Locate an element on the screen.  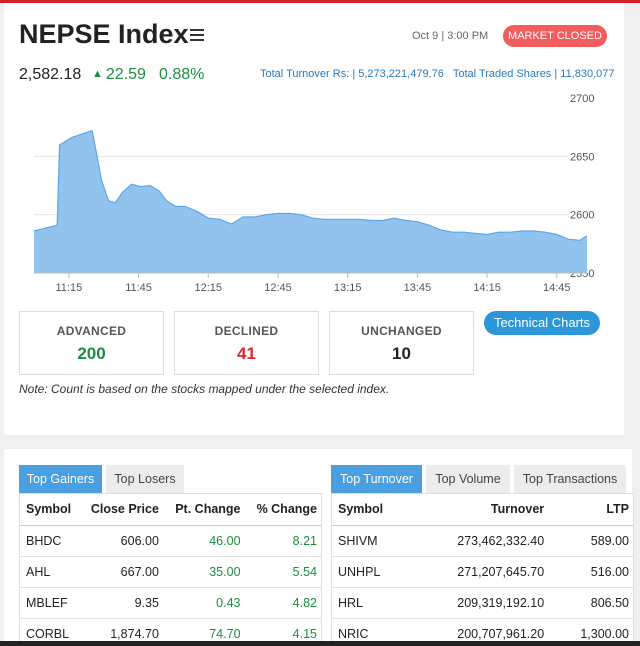
tab-top-transactions: Top Transactions is located at coordinates (570, 479).